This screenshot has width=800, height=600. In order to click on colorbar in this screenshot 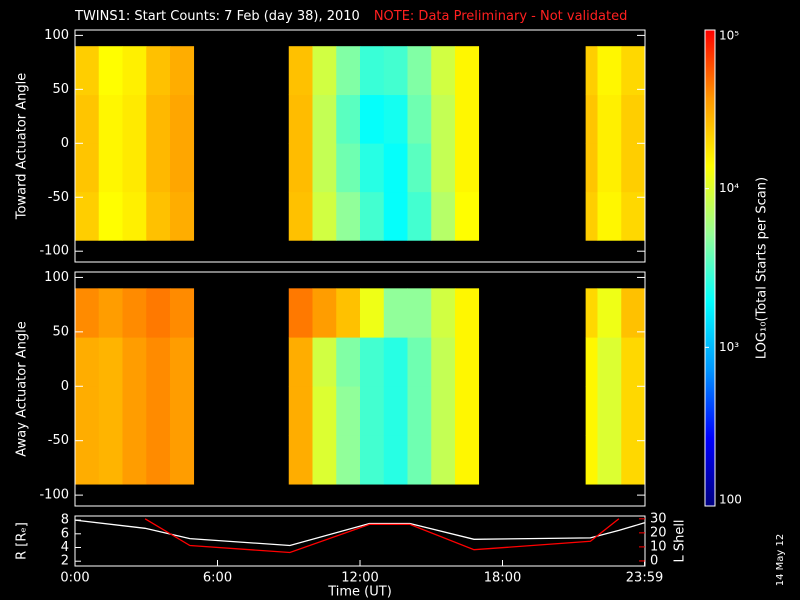, I will do `click(710, 268)`.